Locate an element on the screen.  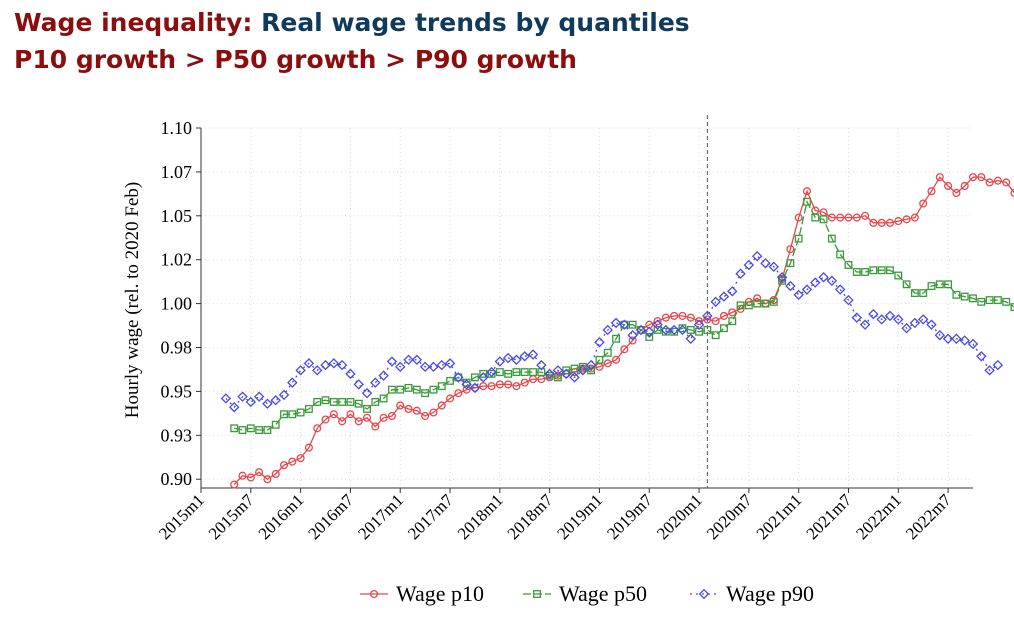
y-tick-label: 0.95 is located at coordinates (177, 391).